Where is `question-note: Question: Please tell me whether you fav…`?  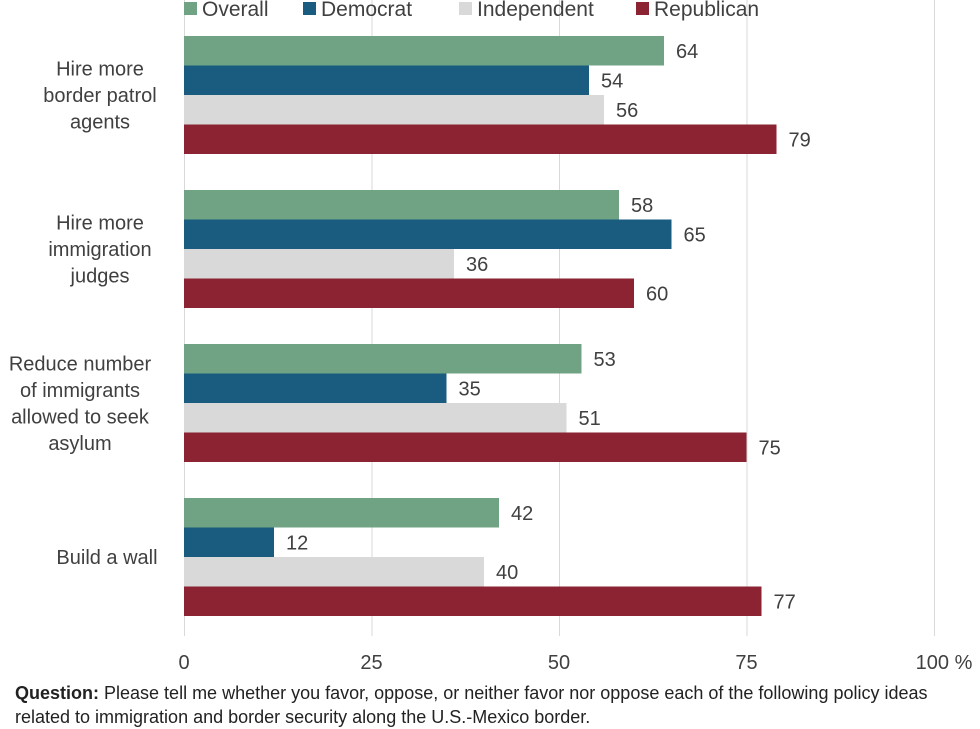 question-note: Question: Please tell me whether you fav… is located at coordinates (495, 705).